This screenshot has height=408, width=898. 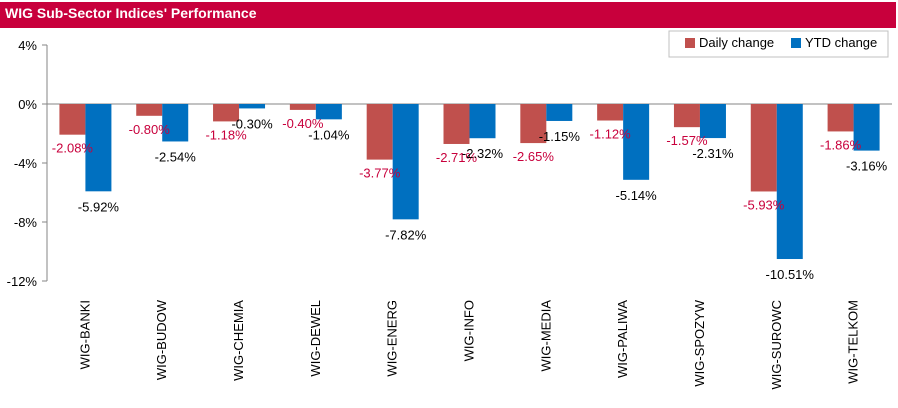 I want to click on category-label: WIG-TELKOM, so click(x=853, y=342).